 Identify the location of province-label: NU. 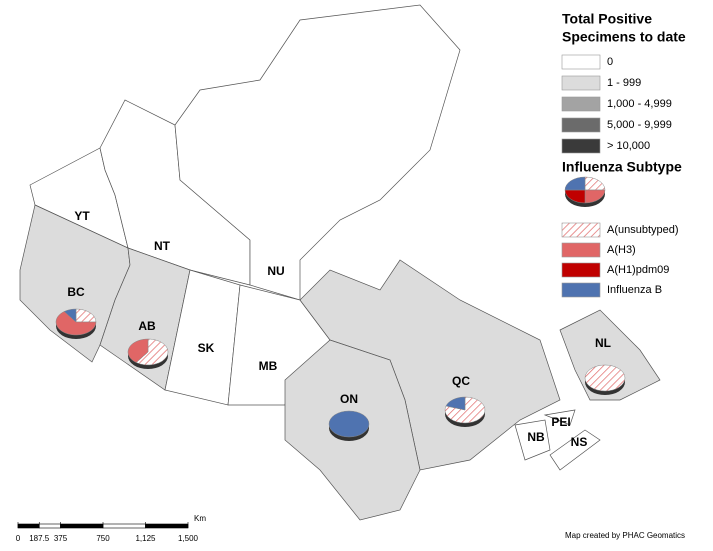
(275, 271).